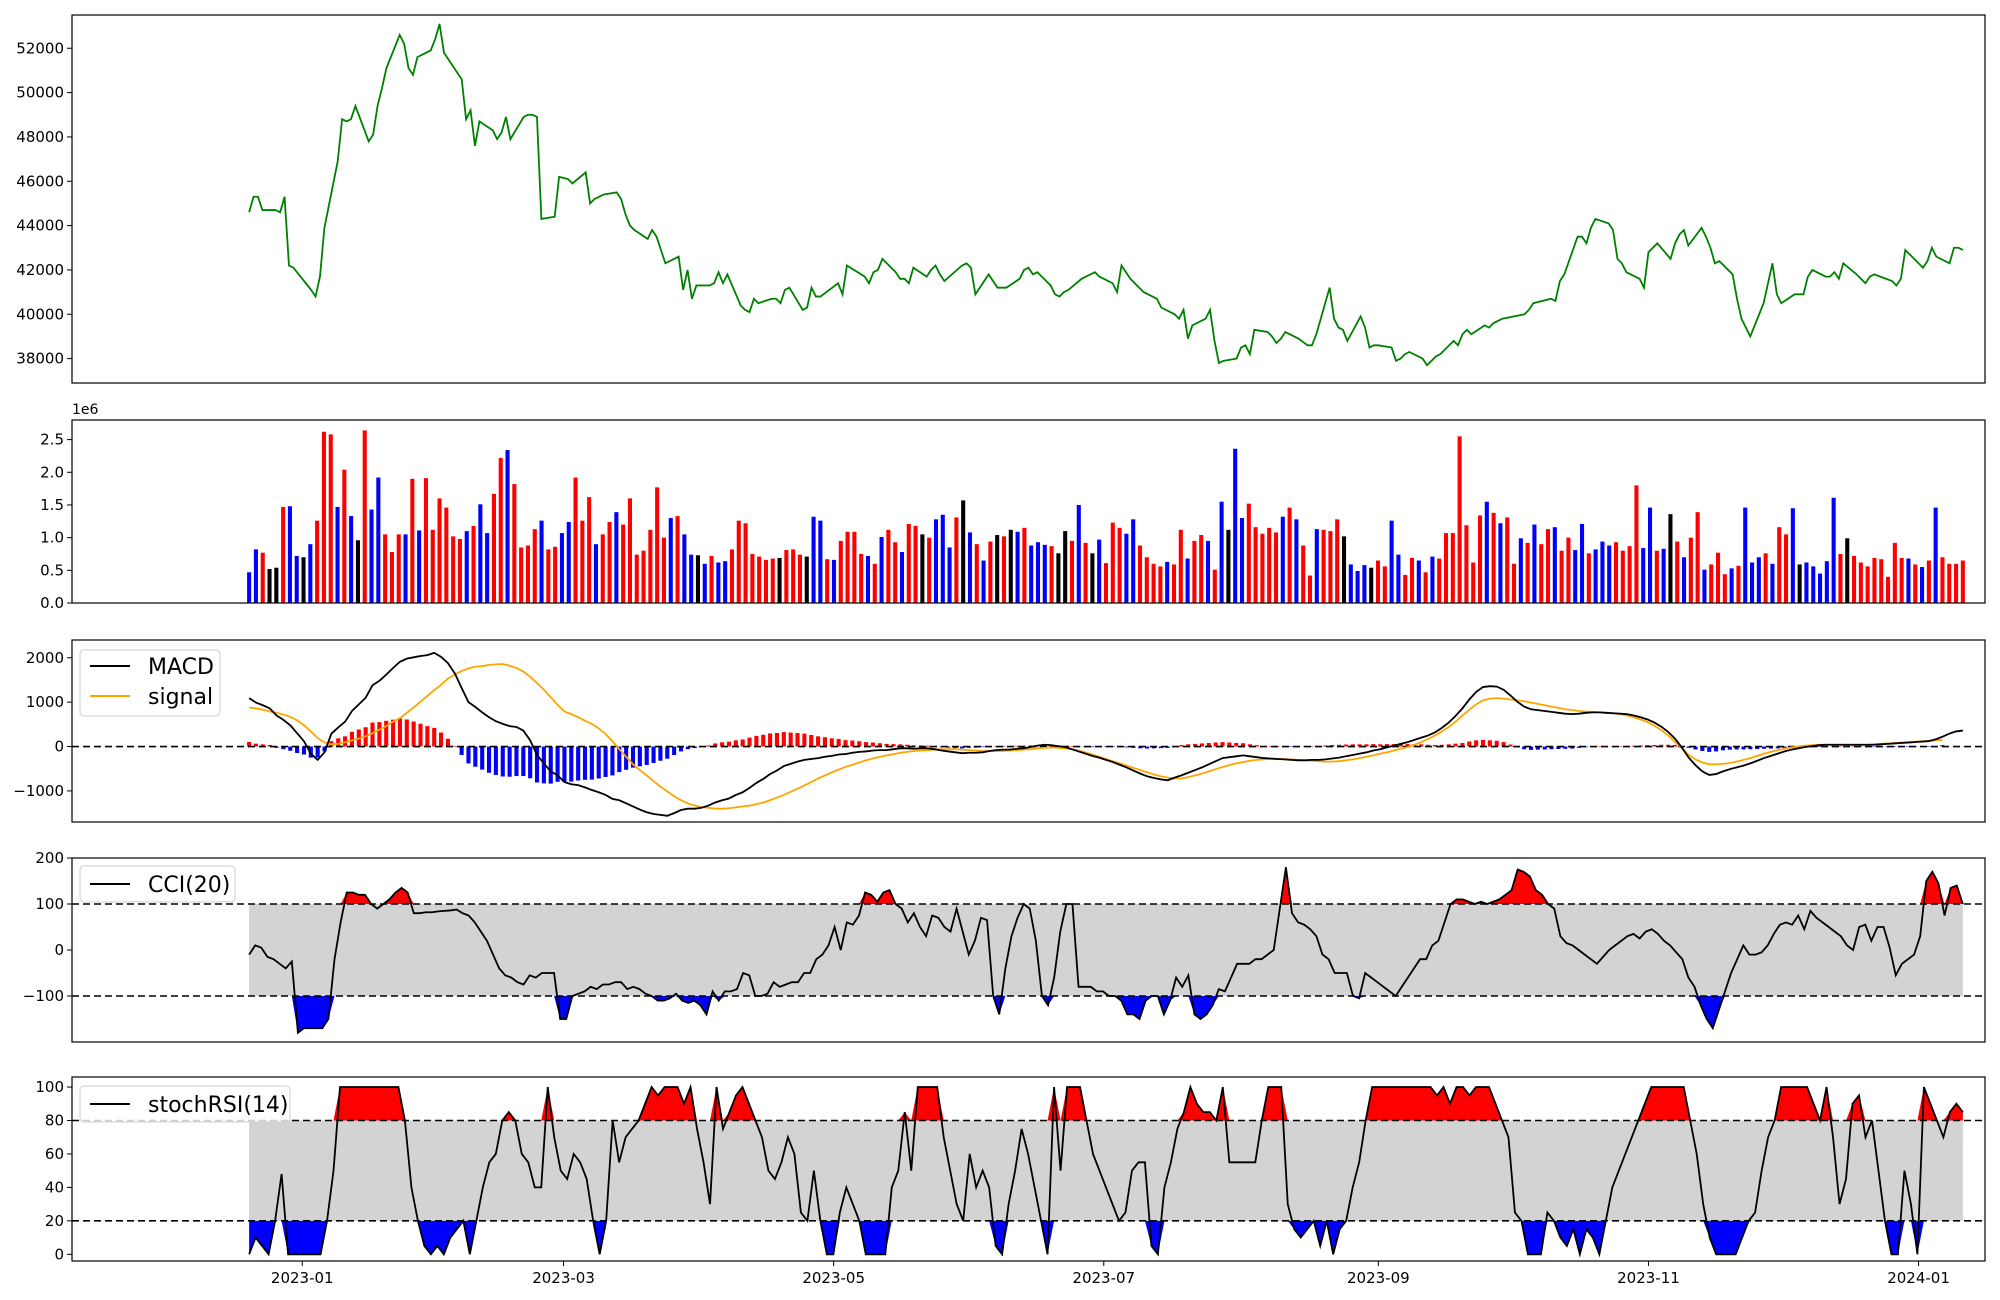  Describe the element at coordinates (45, 702) in the screenshot. I see `macd-ytick-label: 1000` at that location.